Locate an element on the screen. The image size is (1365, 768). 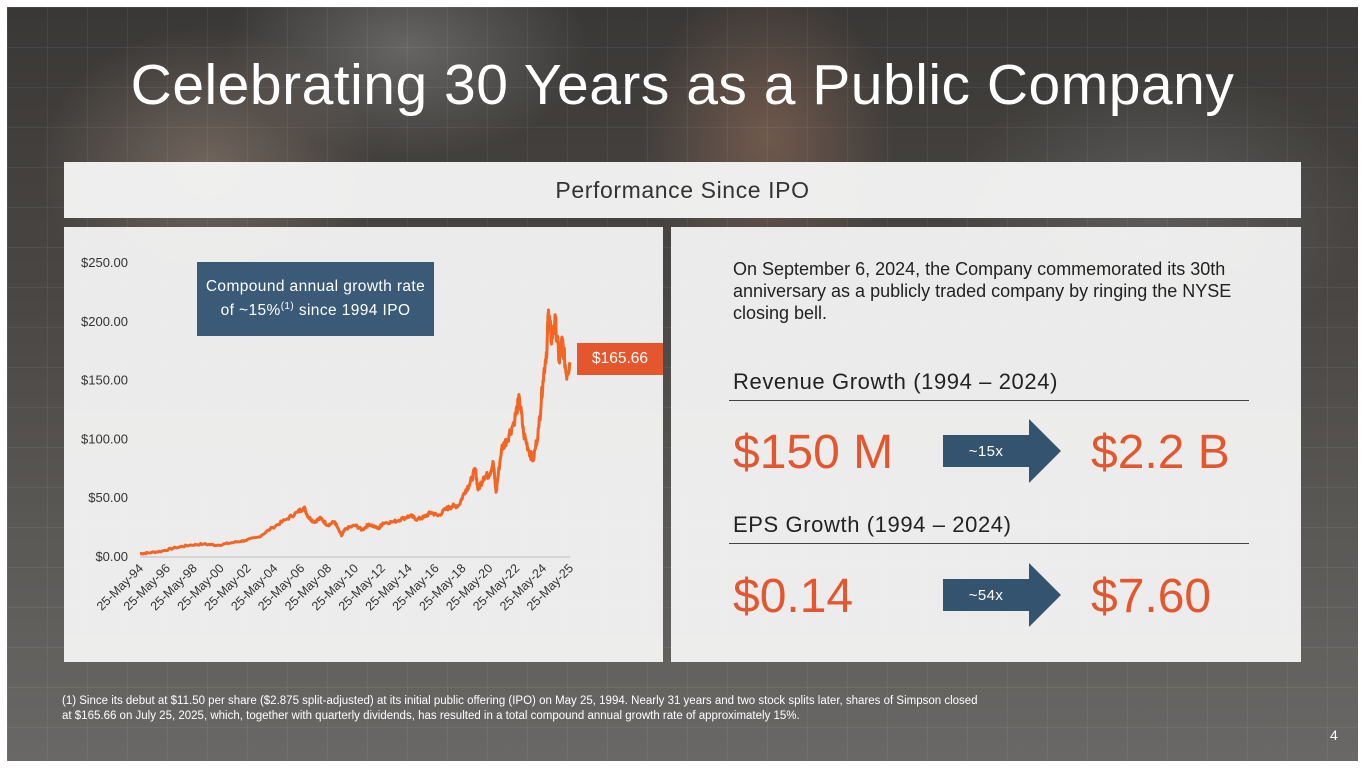
cagr-suffix: since 1994 IPO is located at coordinates (352, 311).